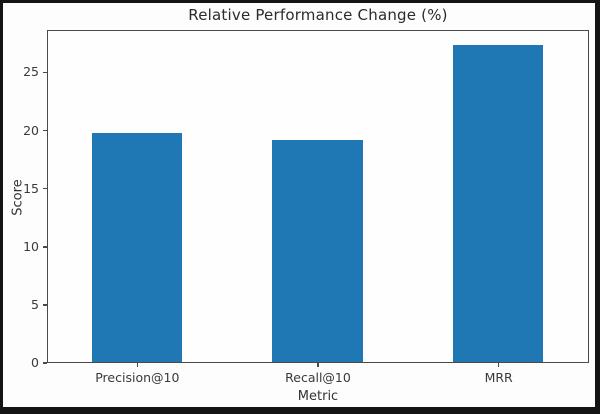 The height and width of the screenshot is (414, 600). I want to click on y-tick-label: 25, so click(31, 72).